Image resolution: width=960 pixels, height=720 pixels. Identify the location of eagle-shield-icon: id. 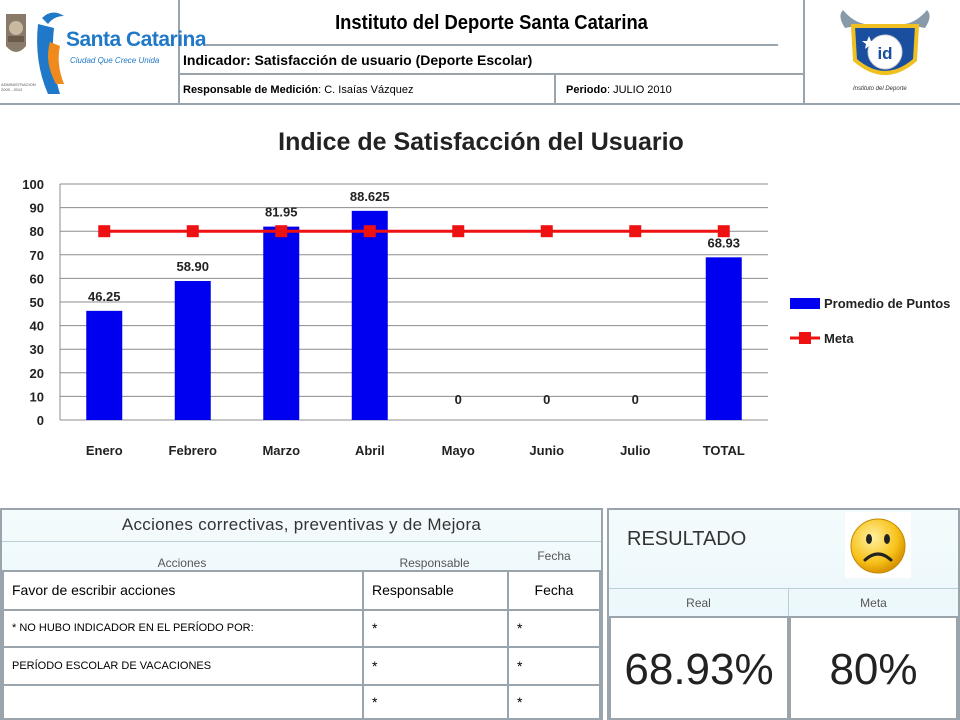
(885, 42).